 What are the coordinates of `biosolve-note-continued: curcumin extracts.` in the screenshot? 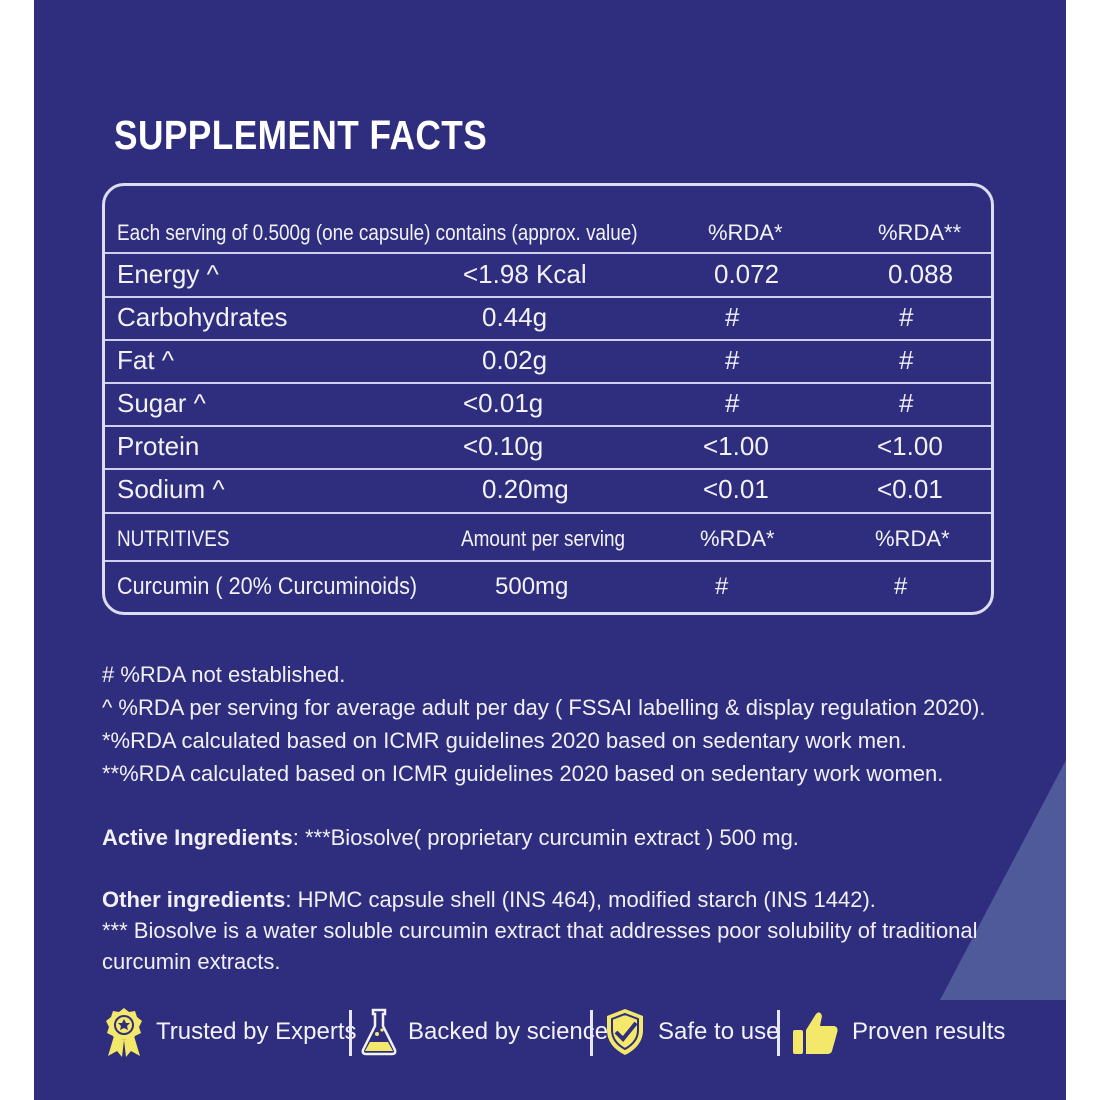 It's located at (191, 961).